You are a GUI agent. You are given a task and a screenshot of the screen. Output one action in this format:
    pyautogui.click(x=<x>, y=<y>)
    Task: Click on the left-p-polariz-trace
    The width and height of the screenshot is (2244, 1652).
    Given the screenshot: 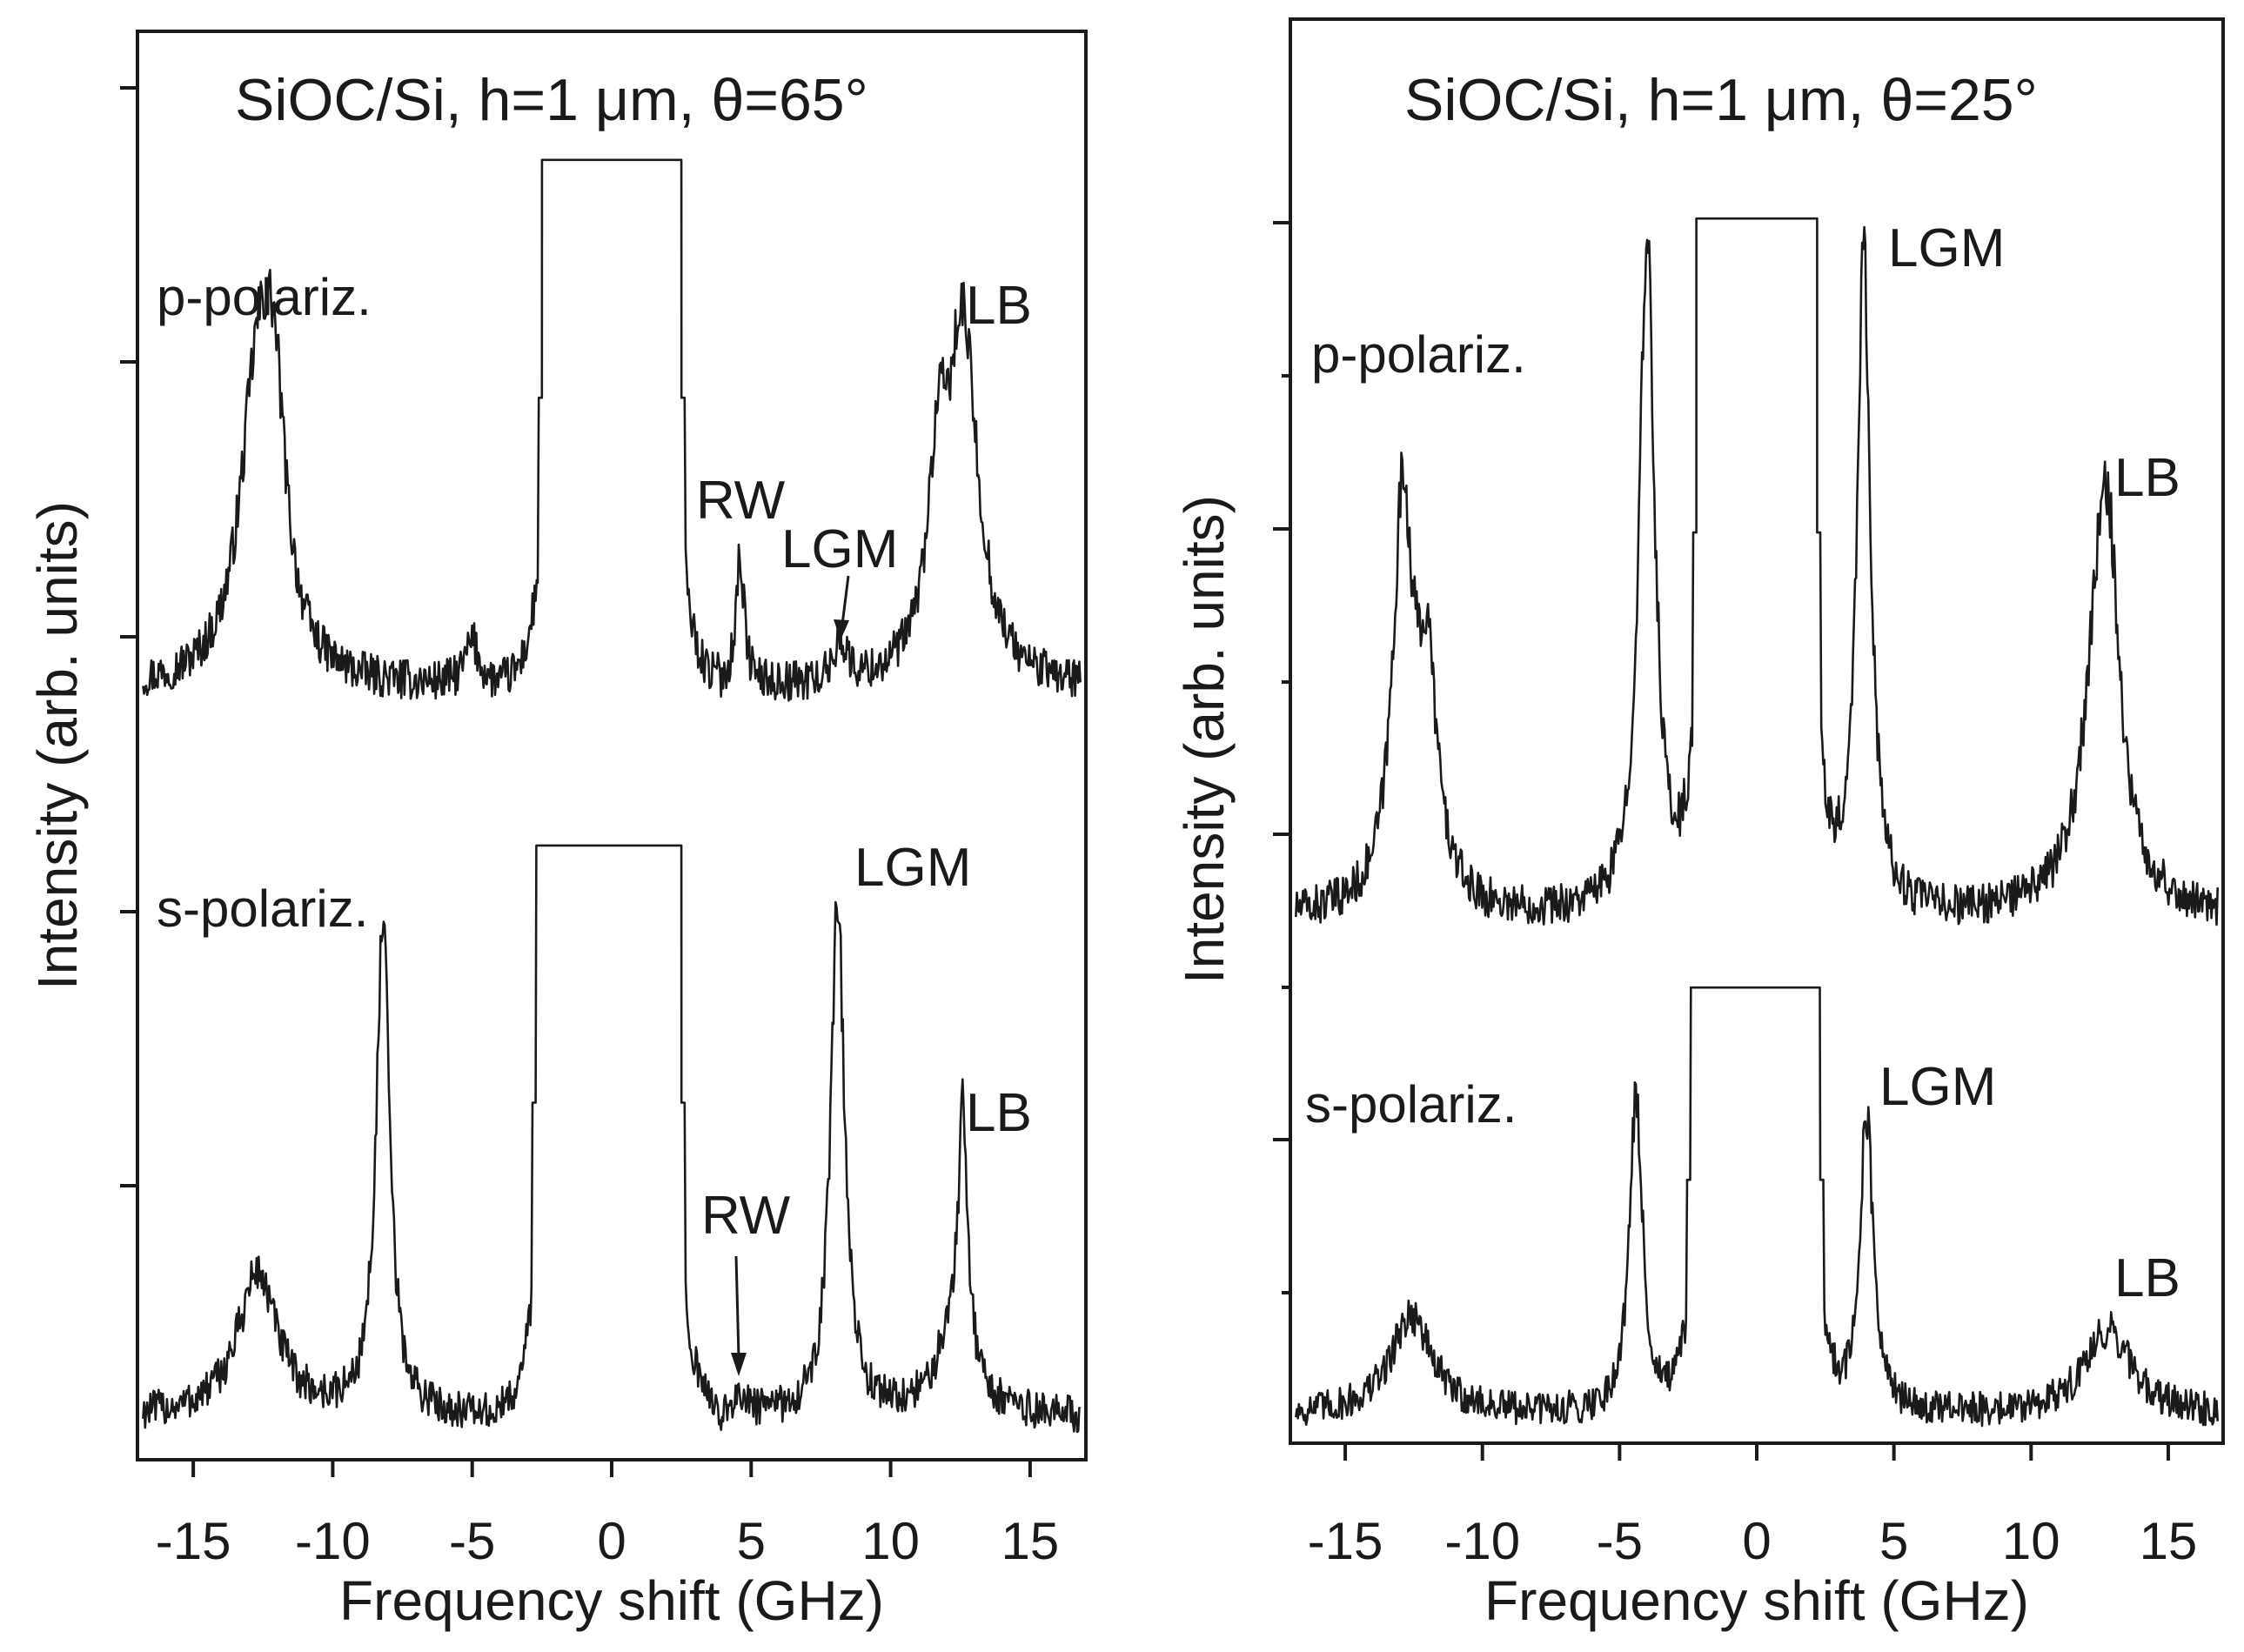 What is the action you would take?
    pyautogui.click(x=612, y=430)
    